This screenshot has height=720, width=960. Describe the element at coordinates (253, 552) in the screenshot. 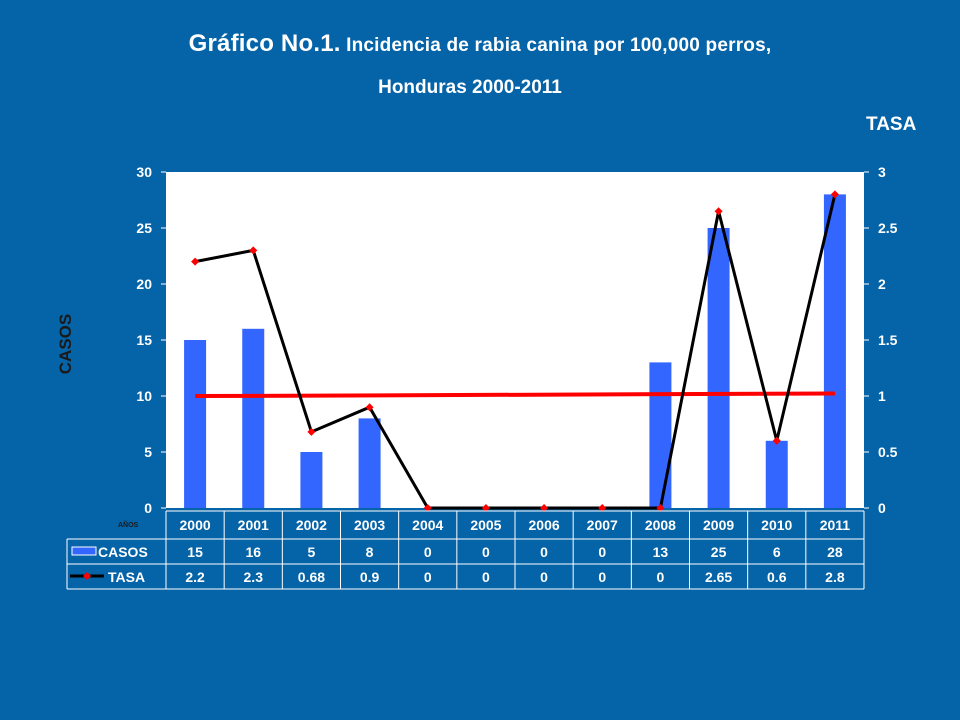

I see `table-cell-casos: 16` at that location.